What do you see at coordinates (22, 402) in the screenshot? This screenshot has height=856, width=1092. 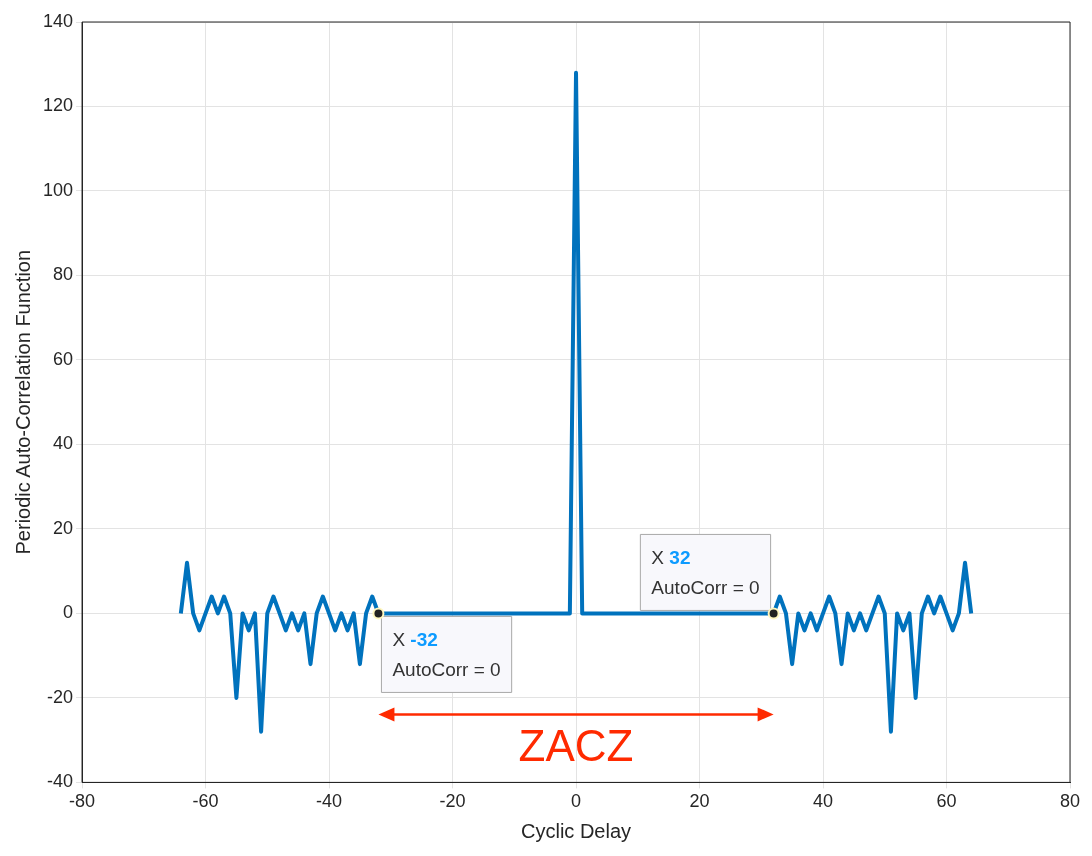 I see `y-axis-title: Periodic Auto-Correlation Function` at bounding box center [22, 402].